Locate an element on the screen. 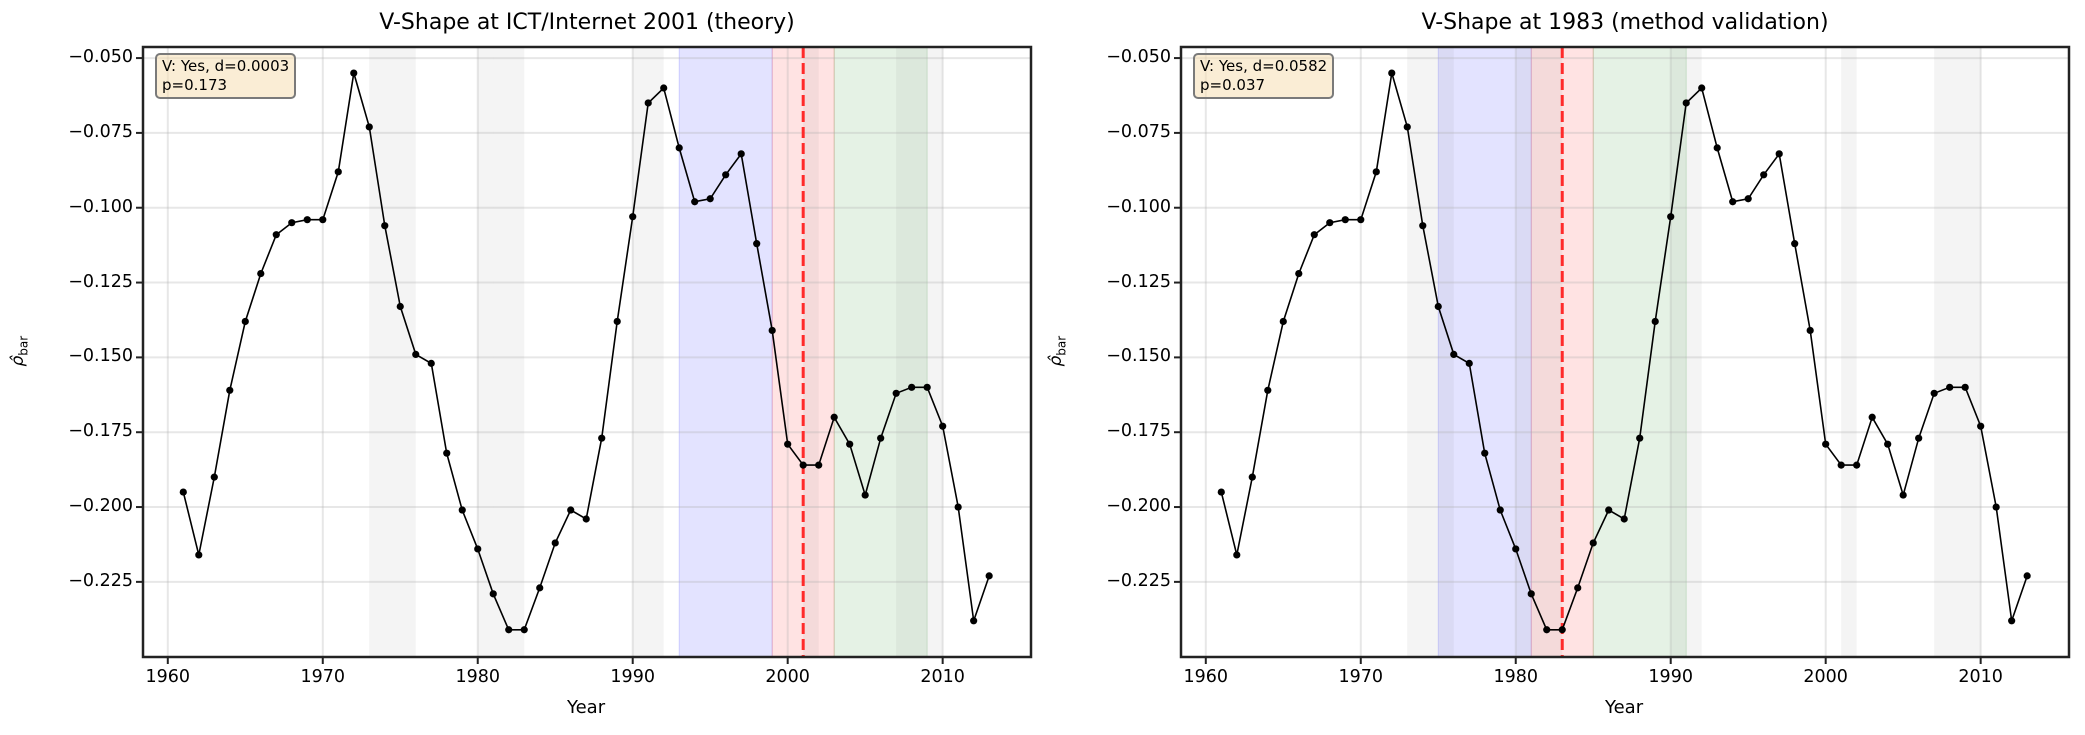  annotation-line-1: V: Yes, d=0.0582 is located at coordinates (1264, 66).